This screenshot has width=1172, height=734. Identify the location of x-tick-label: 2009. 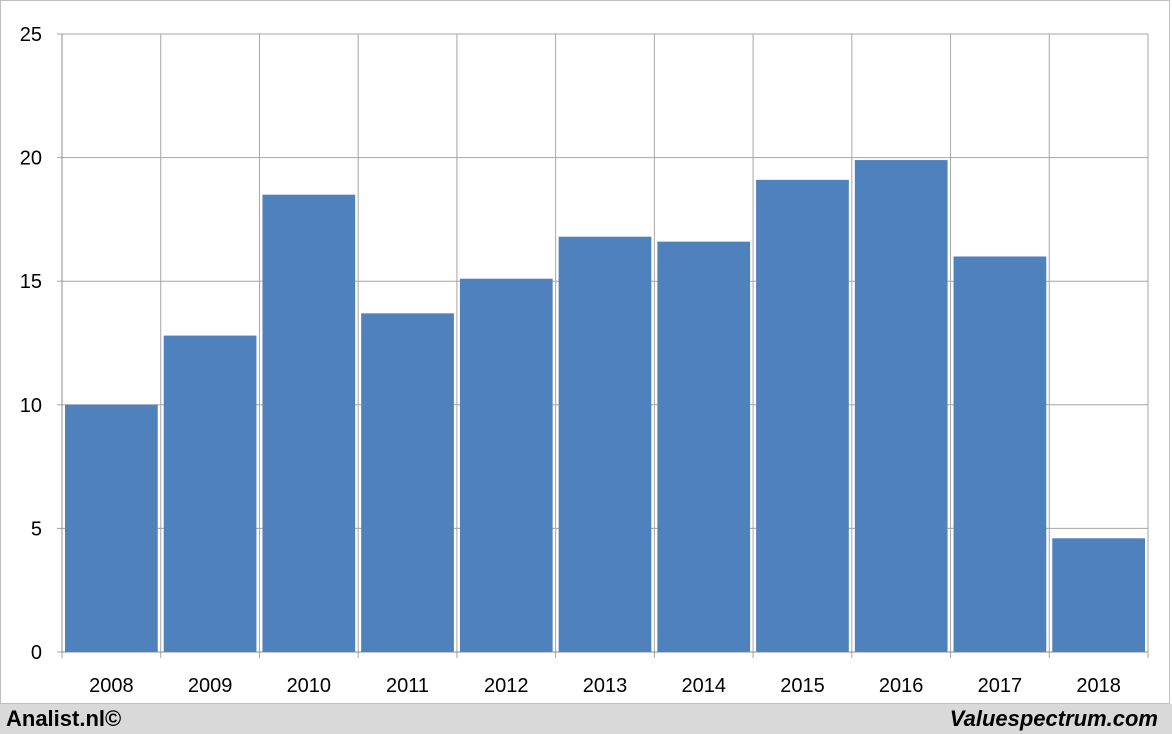
(210, 686).